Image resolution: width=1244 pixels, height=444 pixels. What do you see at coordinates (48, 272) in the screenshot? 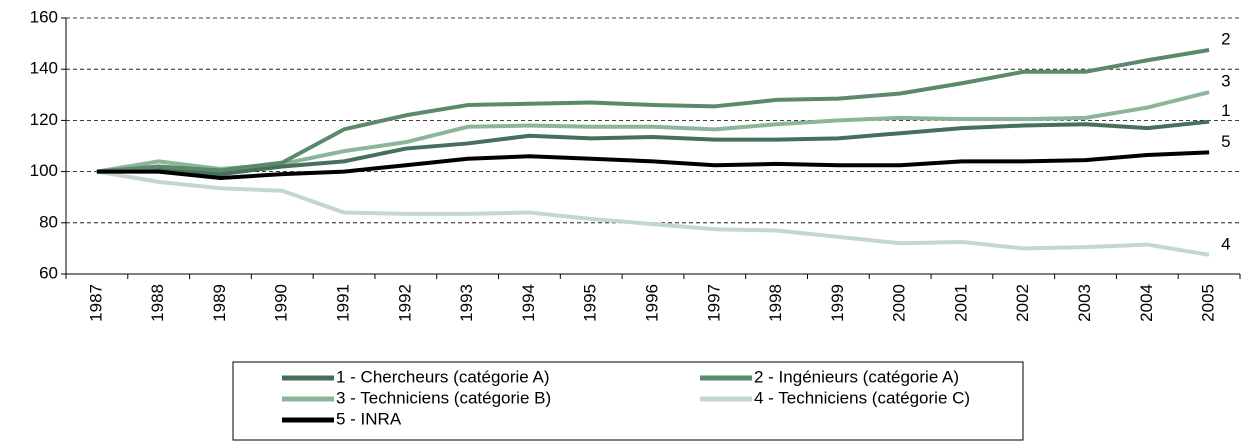
I see `y-tick-label: 60` at bounding box center [48, 272].